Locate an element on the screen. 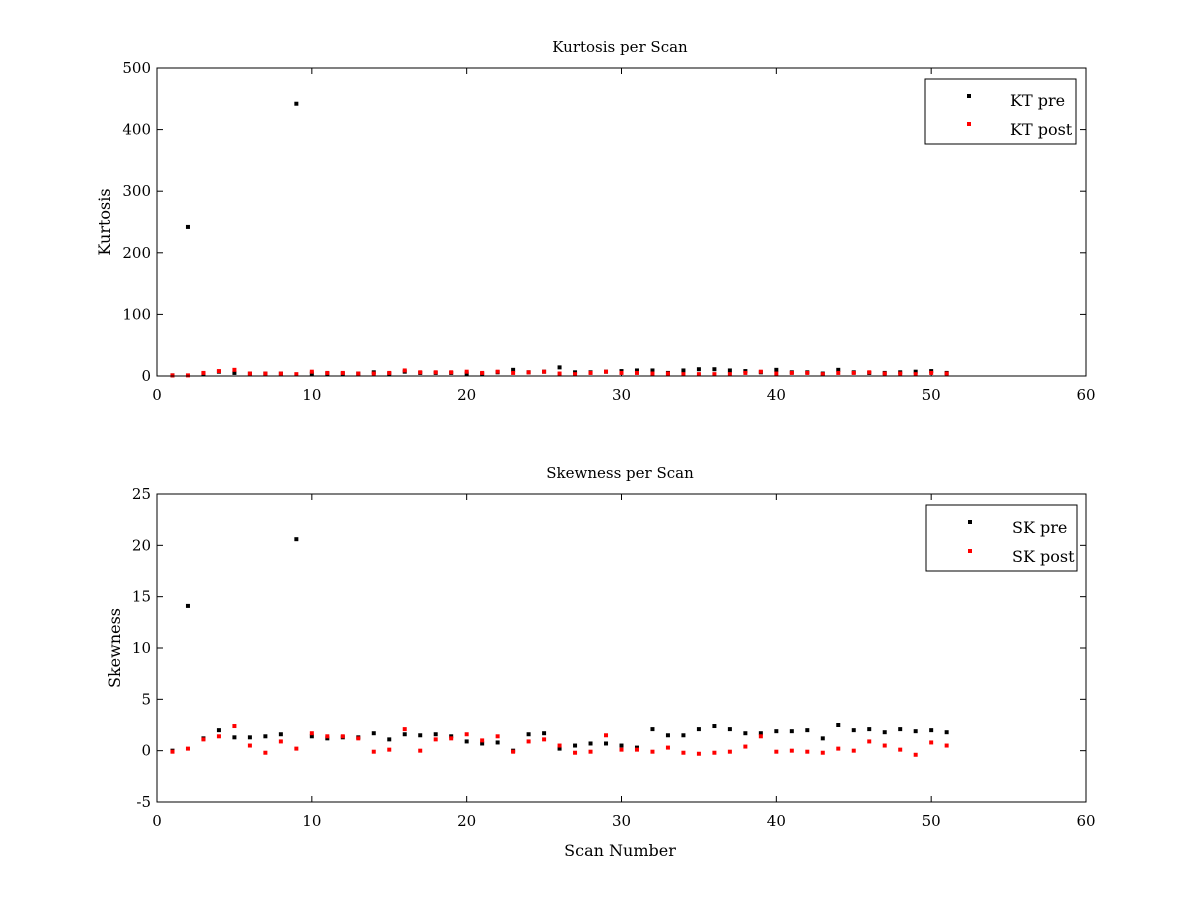 Image resolution: width=1200 pixels, height=900 pixels. kurtosis-x-tick-label-4: 40 is located at coordinates (776, 395).